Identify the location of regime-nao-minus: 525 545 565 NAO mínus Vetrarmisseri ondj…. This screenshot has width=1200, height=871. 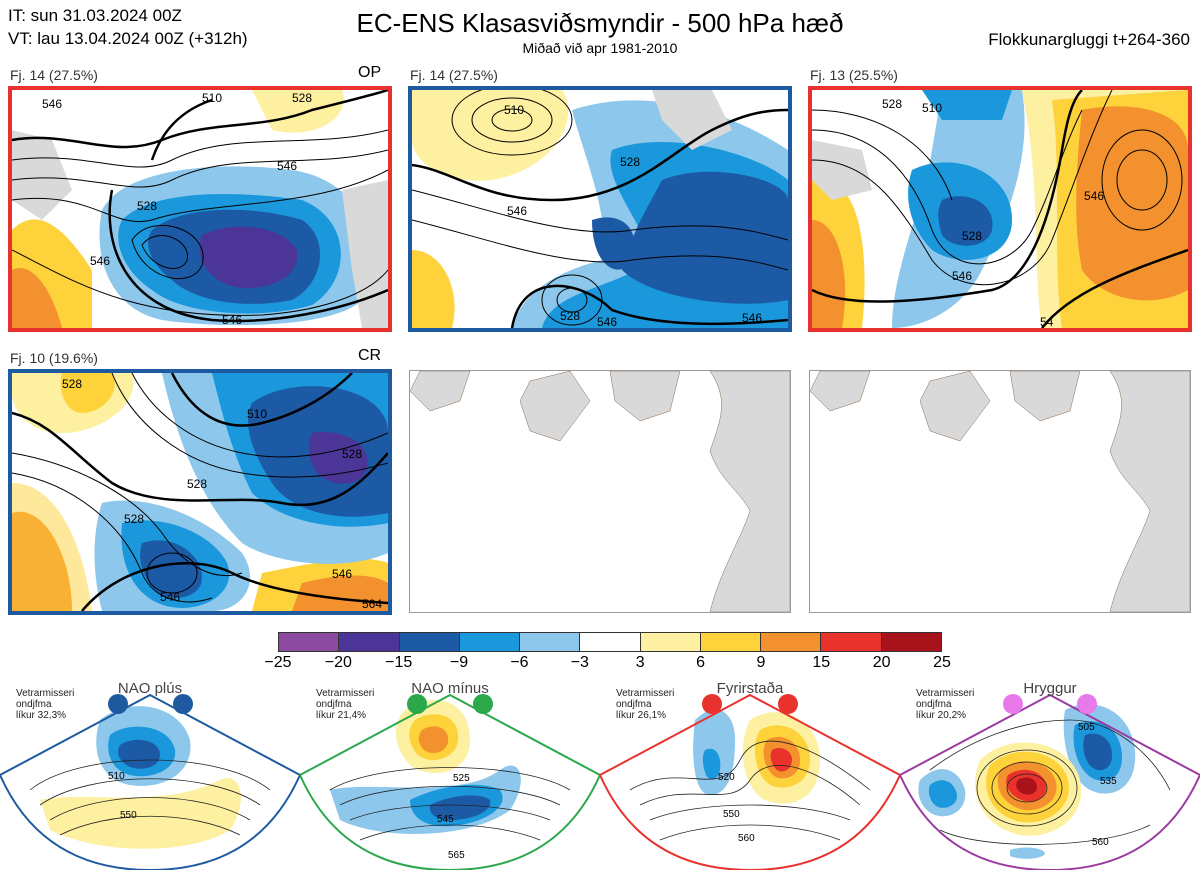
(450, 775).